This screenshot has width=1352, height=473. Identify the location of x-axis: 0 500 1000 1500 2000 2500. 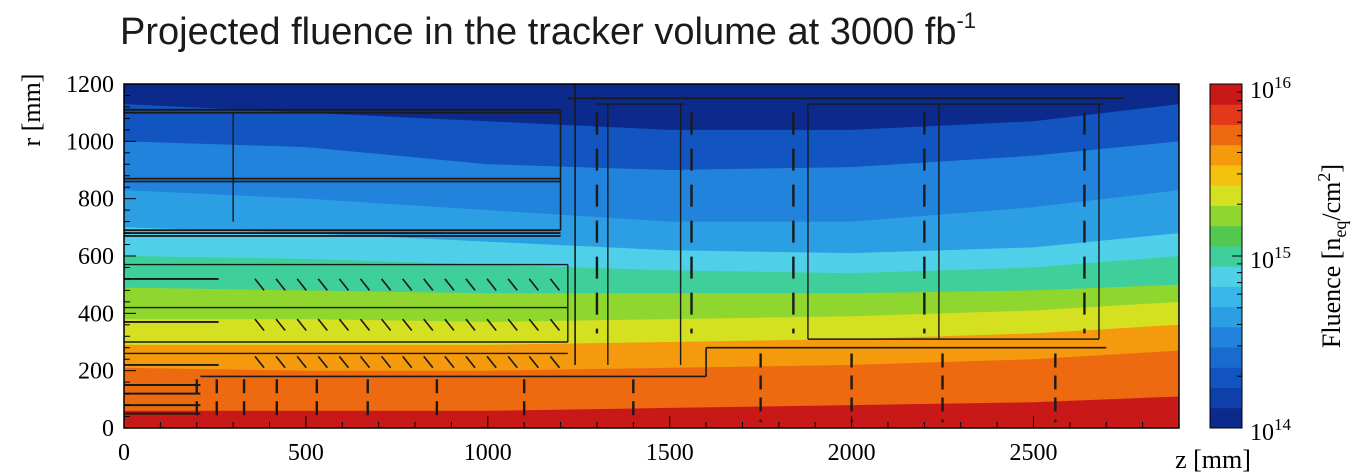
(649, 441).